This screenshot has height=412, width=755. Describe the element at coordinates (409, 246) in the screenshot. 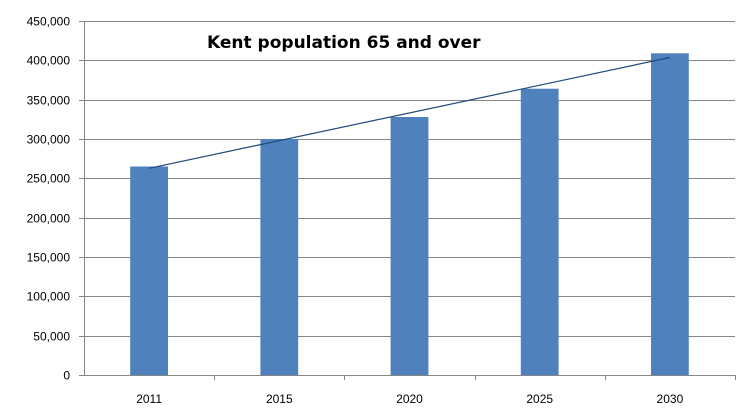

I see `bar-2020` at that location.